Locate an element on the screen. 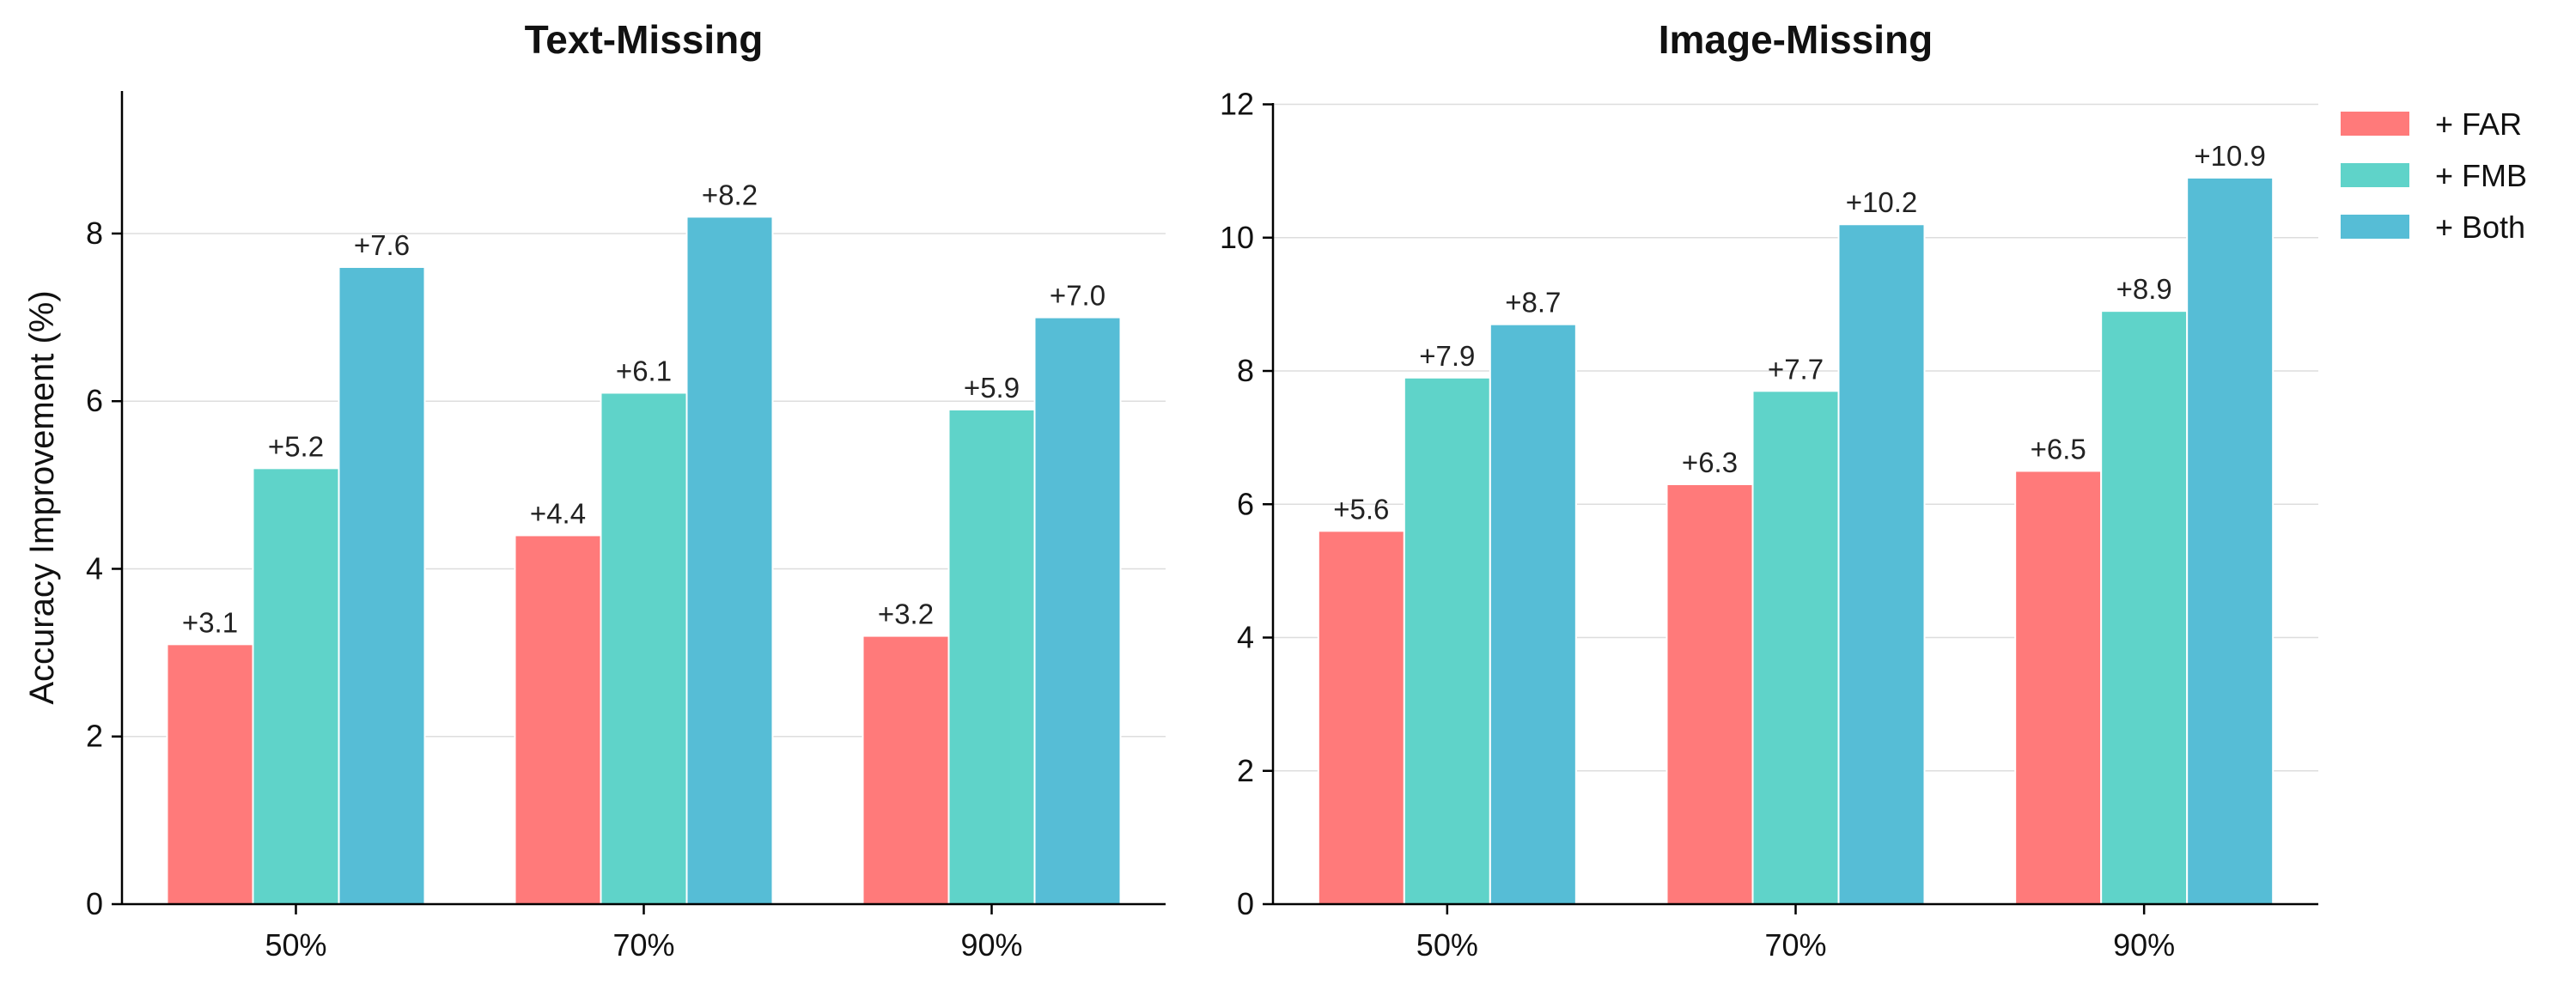 The width and height of the screenshot is (2576, 984). legend: + FAR + FMB + Both is located at coordinates (2434, 175).